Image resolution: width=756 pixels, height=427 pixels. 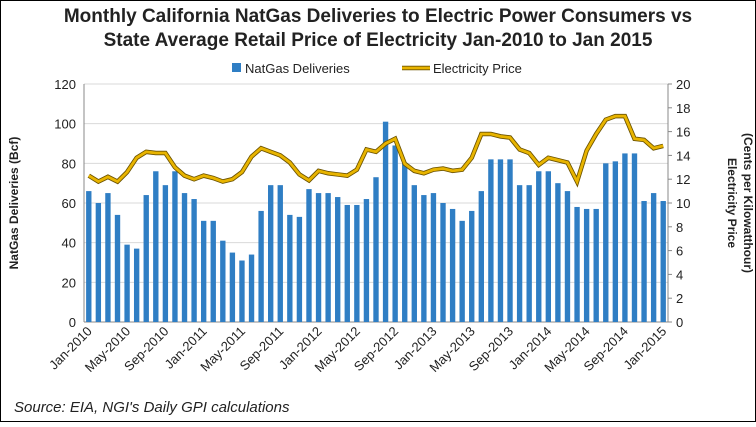 I want to click on y2-tick-label: 2, so click(x=679, y=298).